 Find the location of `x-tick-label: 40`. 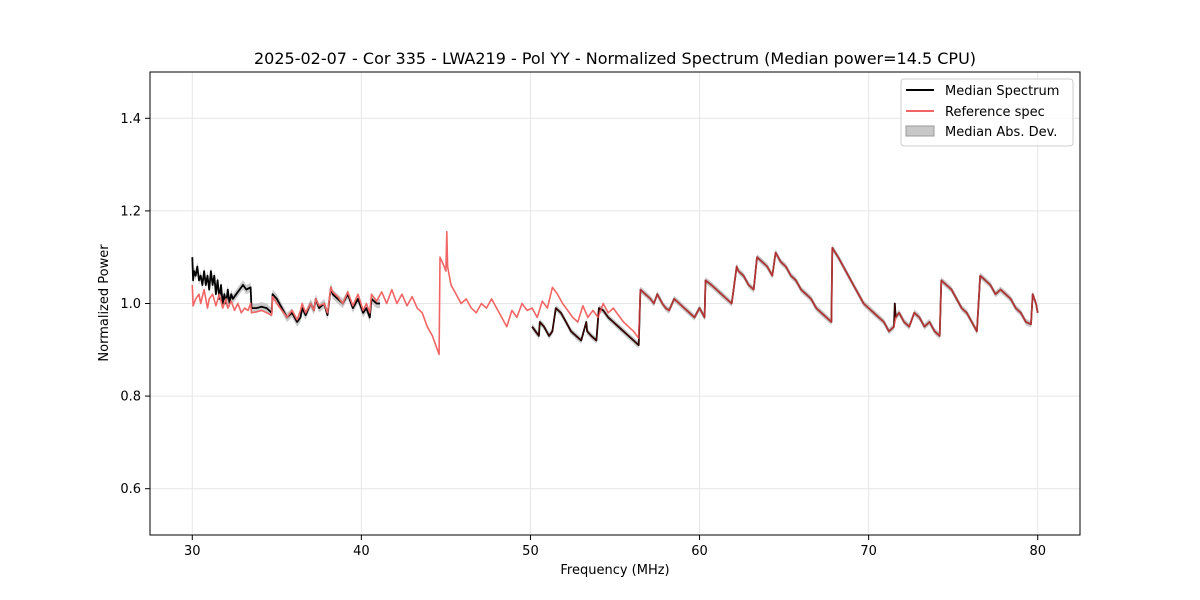

x-tick-label: 40 is located at coordinates (361, 551).